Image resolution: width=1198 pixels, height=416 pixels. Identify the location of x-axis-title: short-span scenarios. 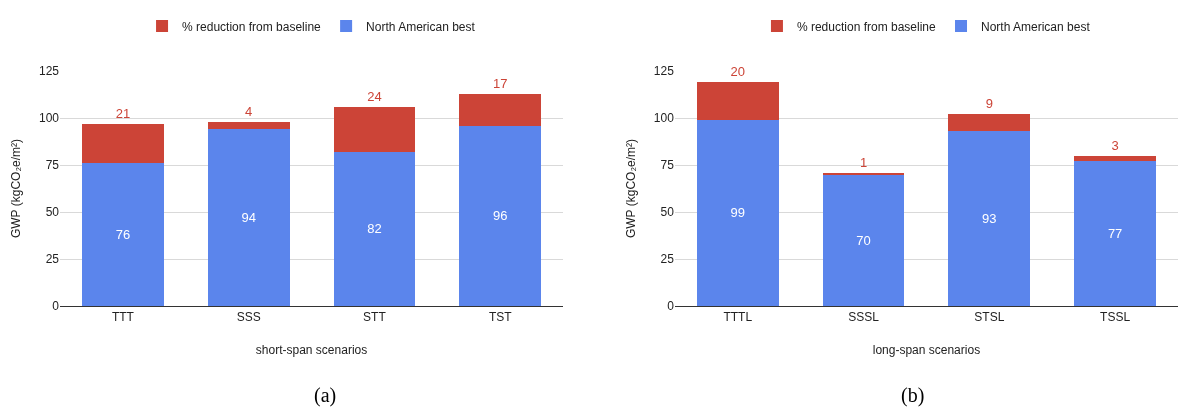
(311, 350).